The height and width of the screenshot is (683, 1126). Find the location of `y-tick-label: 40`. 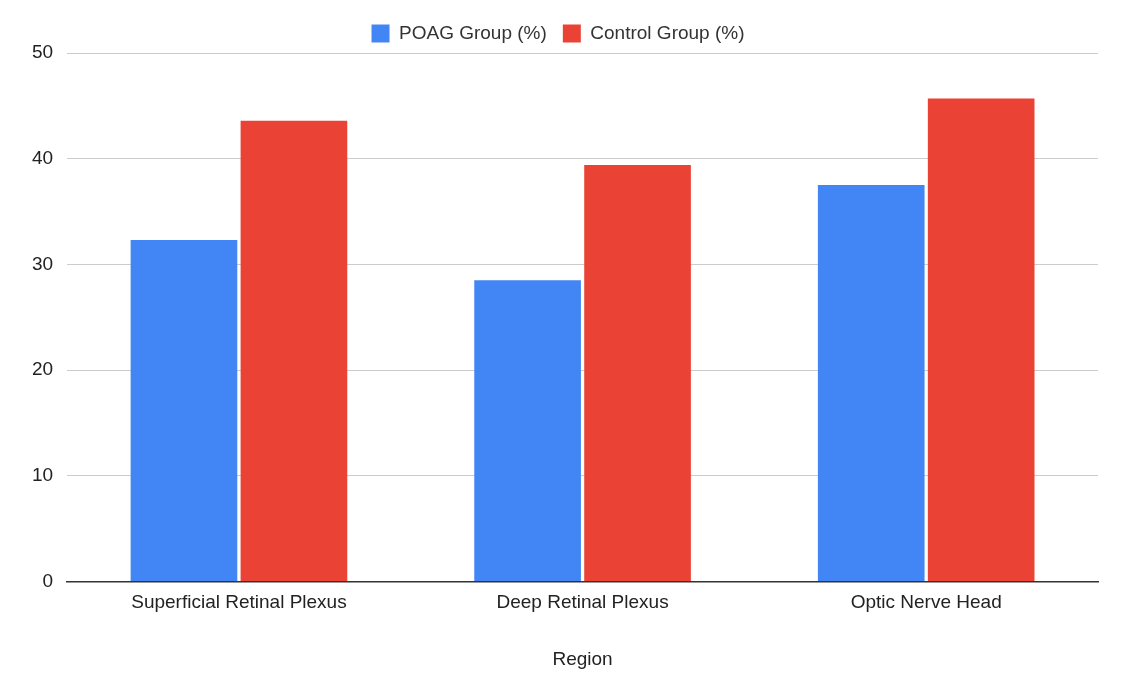

y-tick-label: 40 is located at coordinates (42, 157).